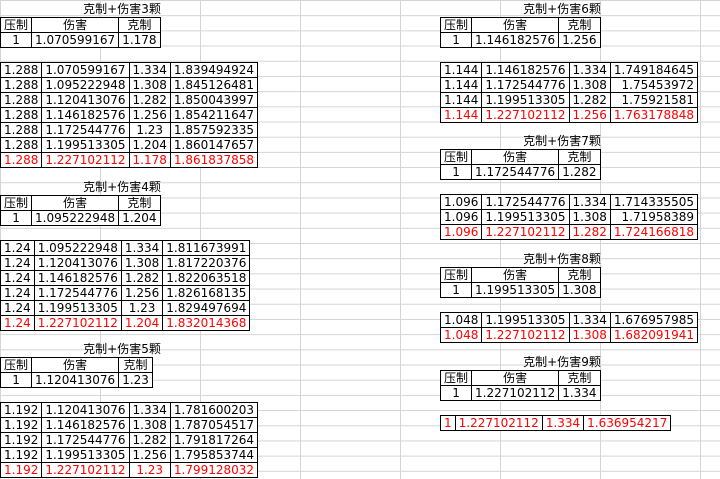 The image size is (720, 479). What do you see at coordinates (149, 145) in the screenshot?
I see `cell: 1.204` at bounding box center [149, 145].